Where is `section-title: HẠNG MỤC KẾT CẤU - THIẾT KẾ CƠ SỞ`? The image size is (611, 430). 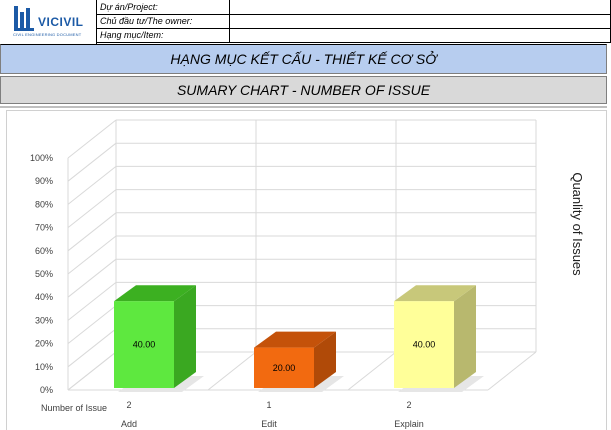 section-title: HẠNG MỤC KẾT CẤU - THIẾT KẾ CƠ SỞ is located at coordinates (303, 59).